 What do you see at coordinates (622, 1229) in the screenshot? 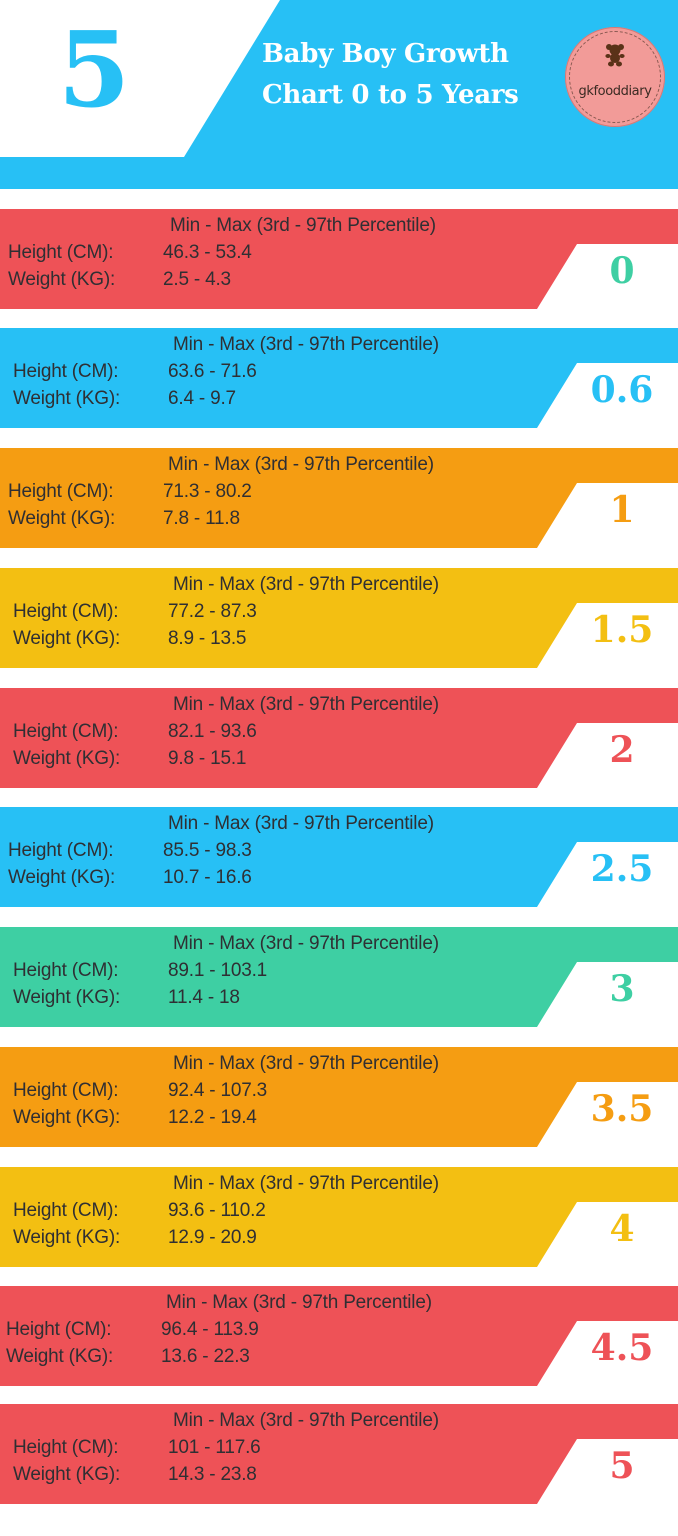
I see `age-label: 4` at bounding box center [622, 1229].